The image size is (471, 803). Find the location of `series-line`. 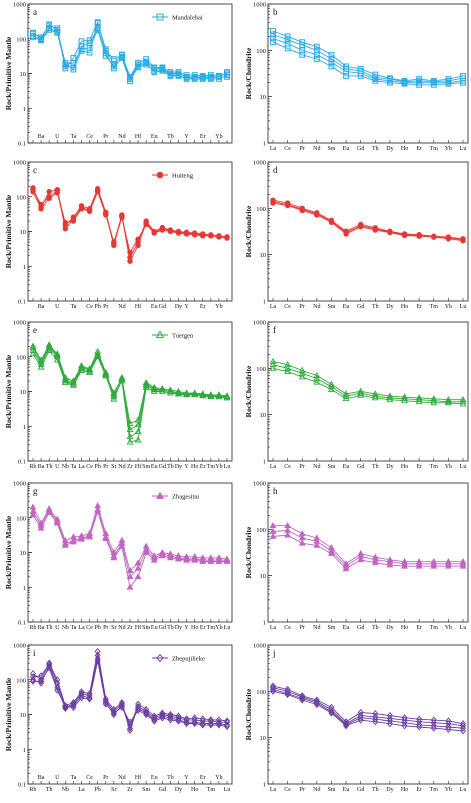

series-line is located at coordinates (130, 55).